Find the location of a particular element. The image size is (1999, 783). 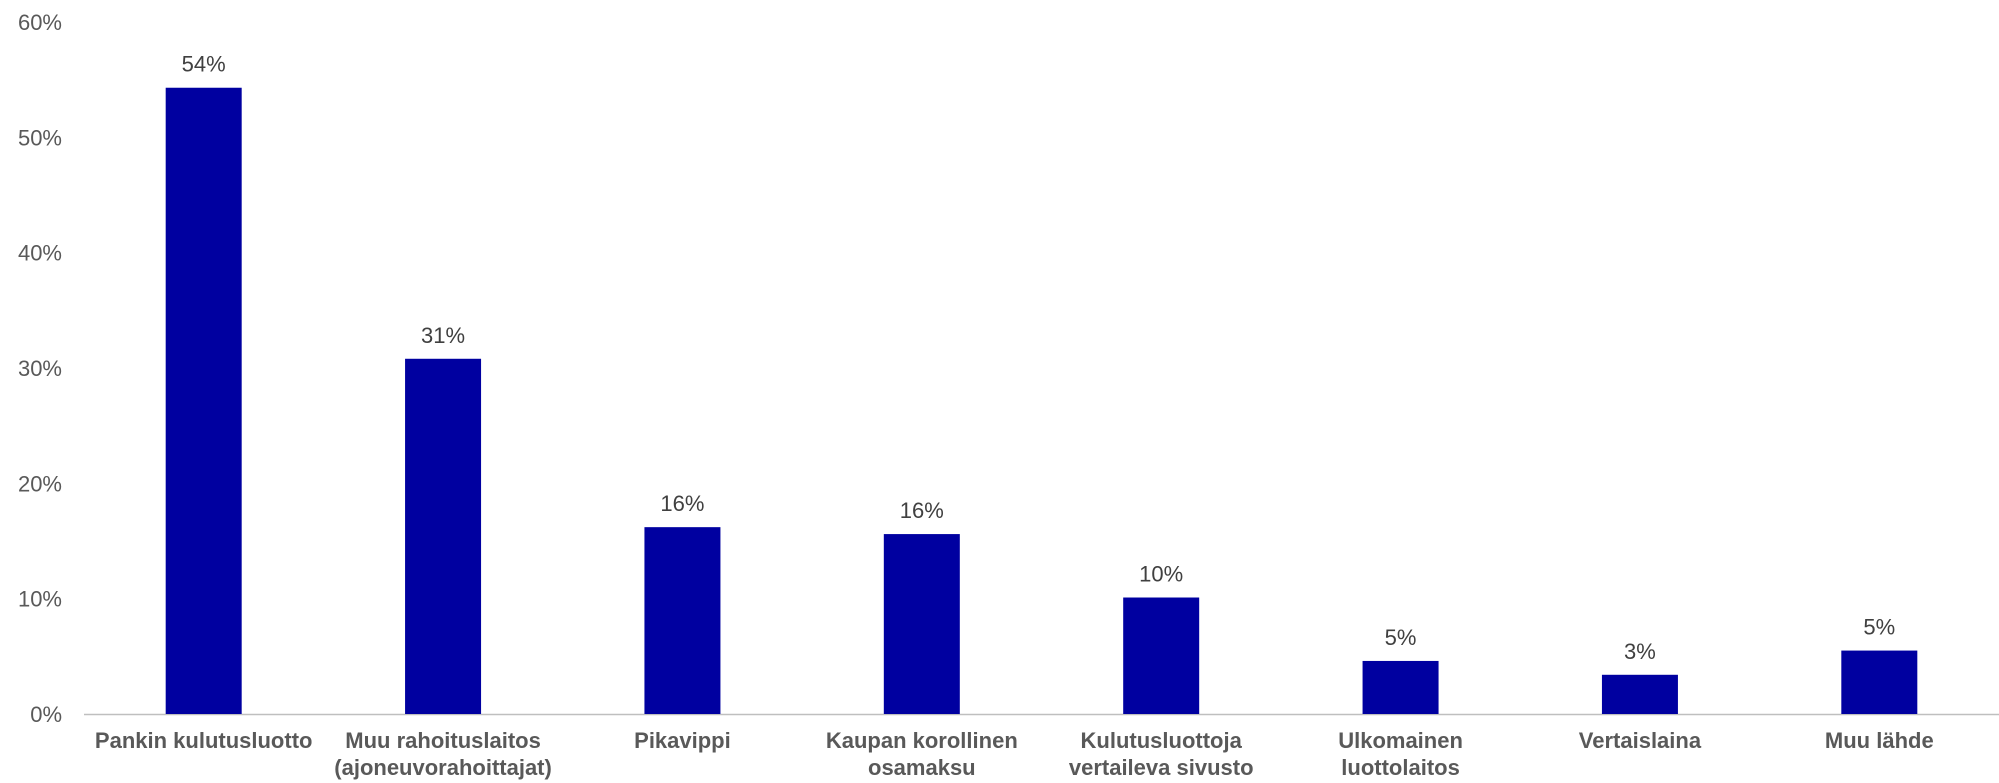

y-tick-label: 20% is located at coordinates (40, 483).